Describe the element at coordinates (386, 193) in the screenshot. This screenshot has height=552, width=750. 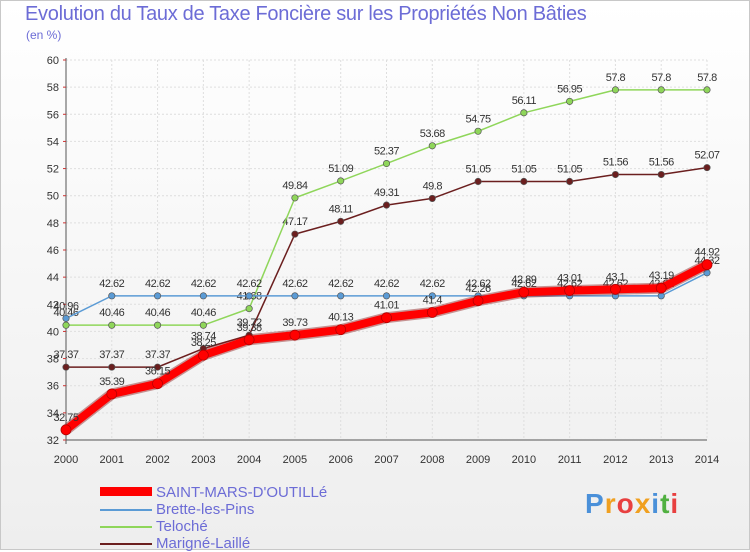
I see `data-label: 49.31` at that location.